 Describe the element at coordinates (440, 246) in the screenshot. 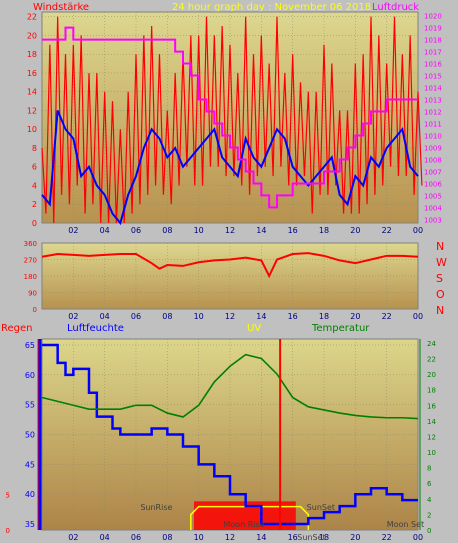

I see `compass-n1: N` at that location.